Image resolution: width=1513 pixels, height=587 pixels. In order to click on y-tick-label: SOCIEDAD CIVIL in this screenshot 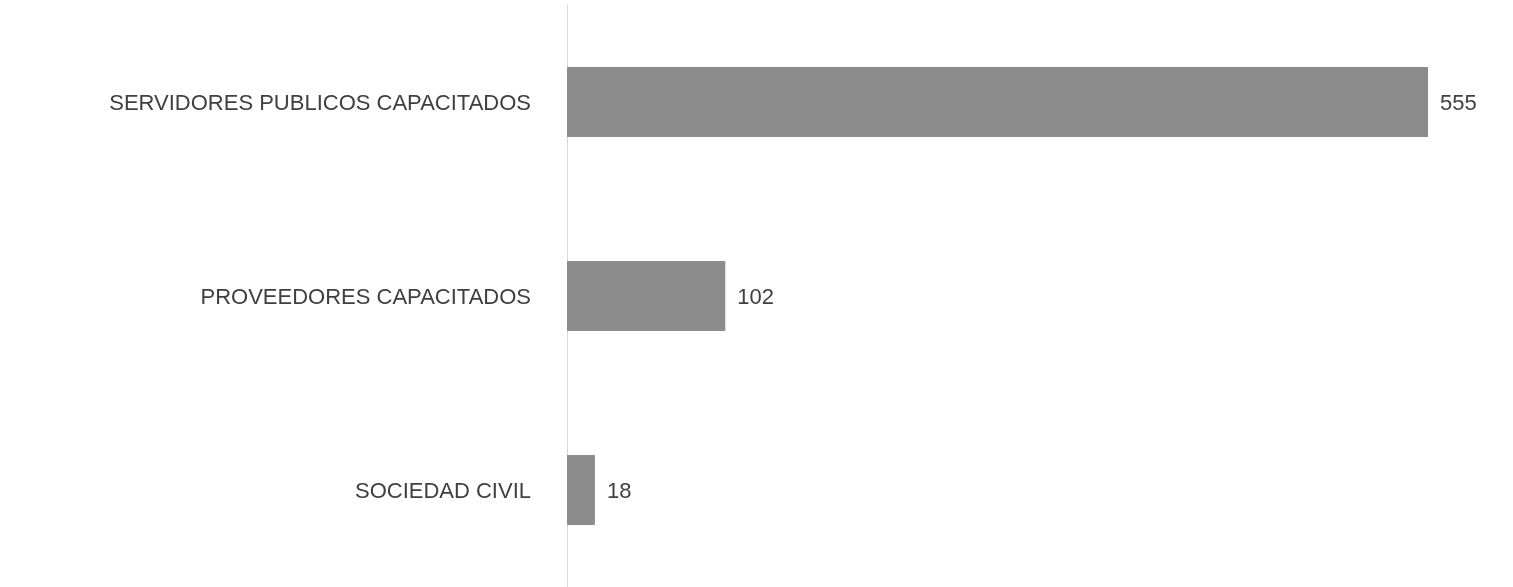, I will do `click(442, 490)`.